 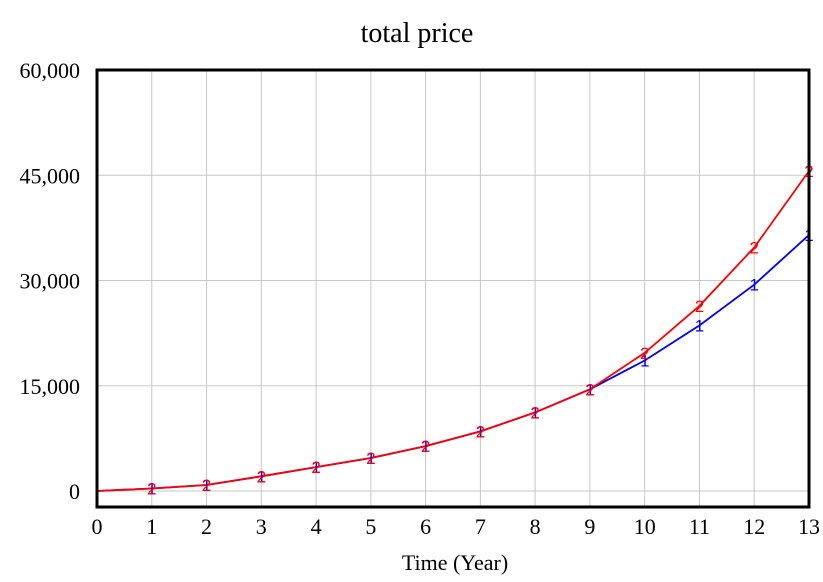 I want to click on y-tick-label: 0, so click(x=74, y=491).